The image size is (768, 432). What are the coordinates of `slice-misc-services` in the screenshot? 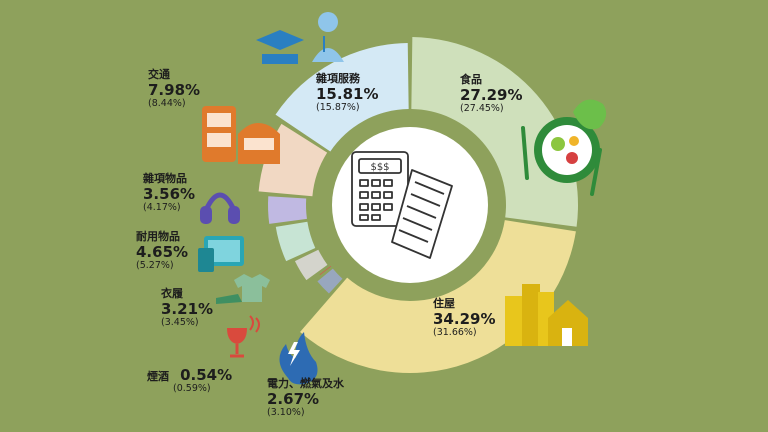 It's located at (342, 97).